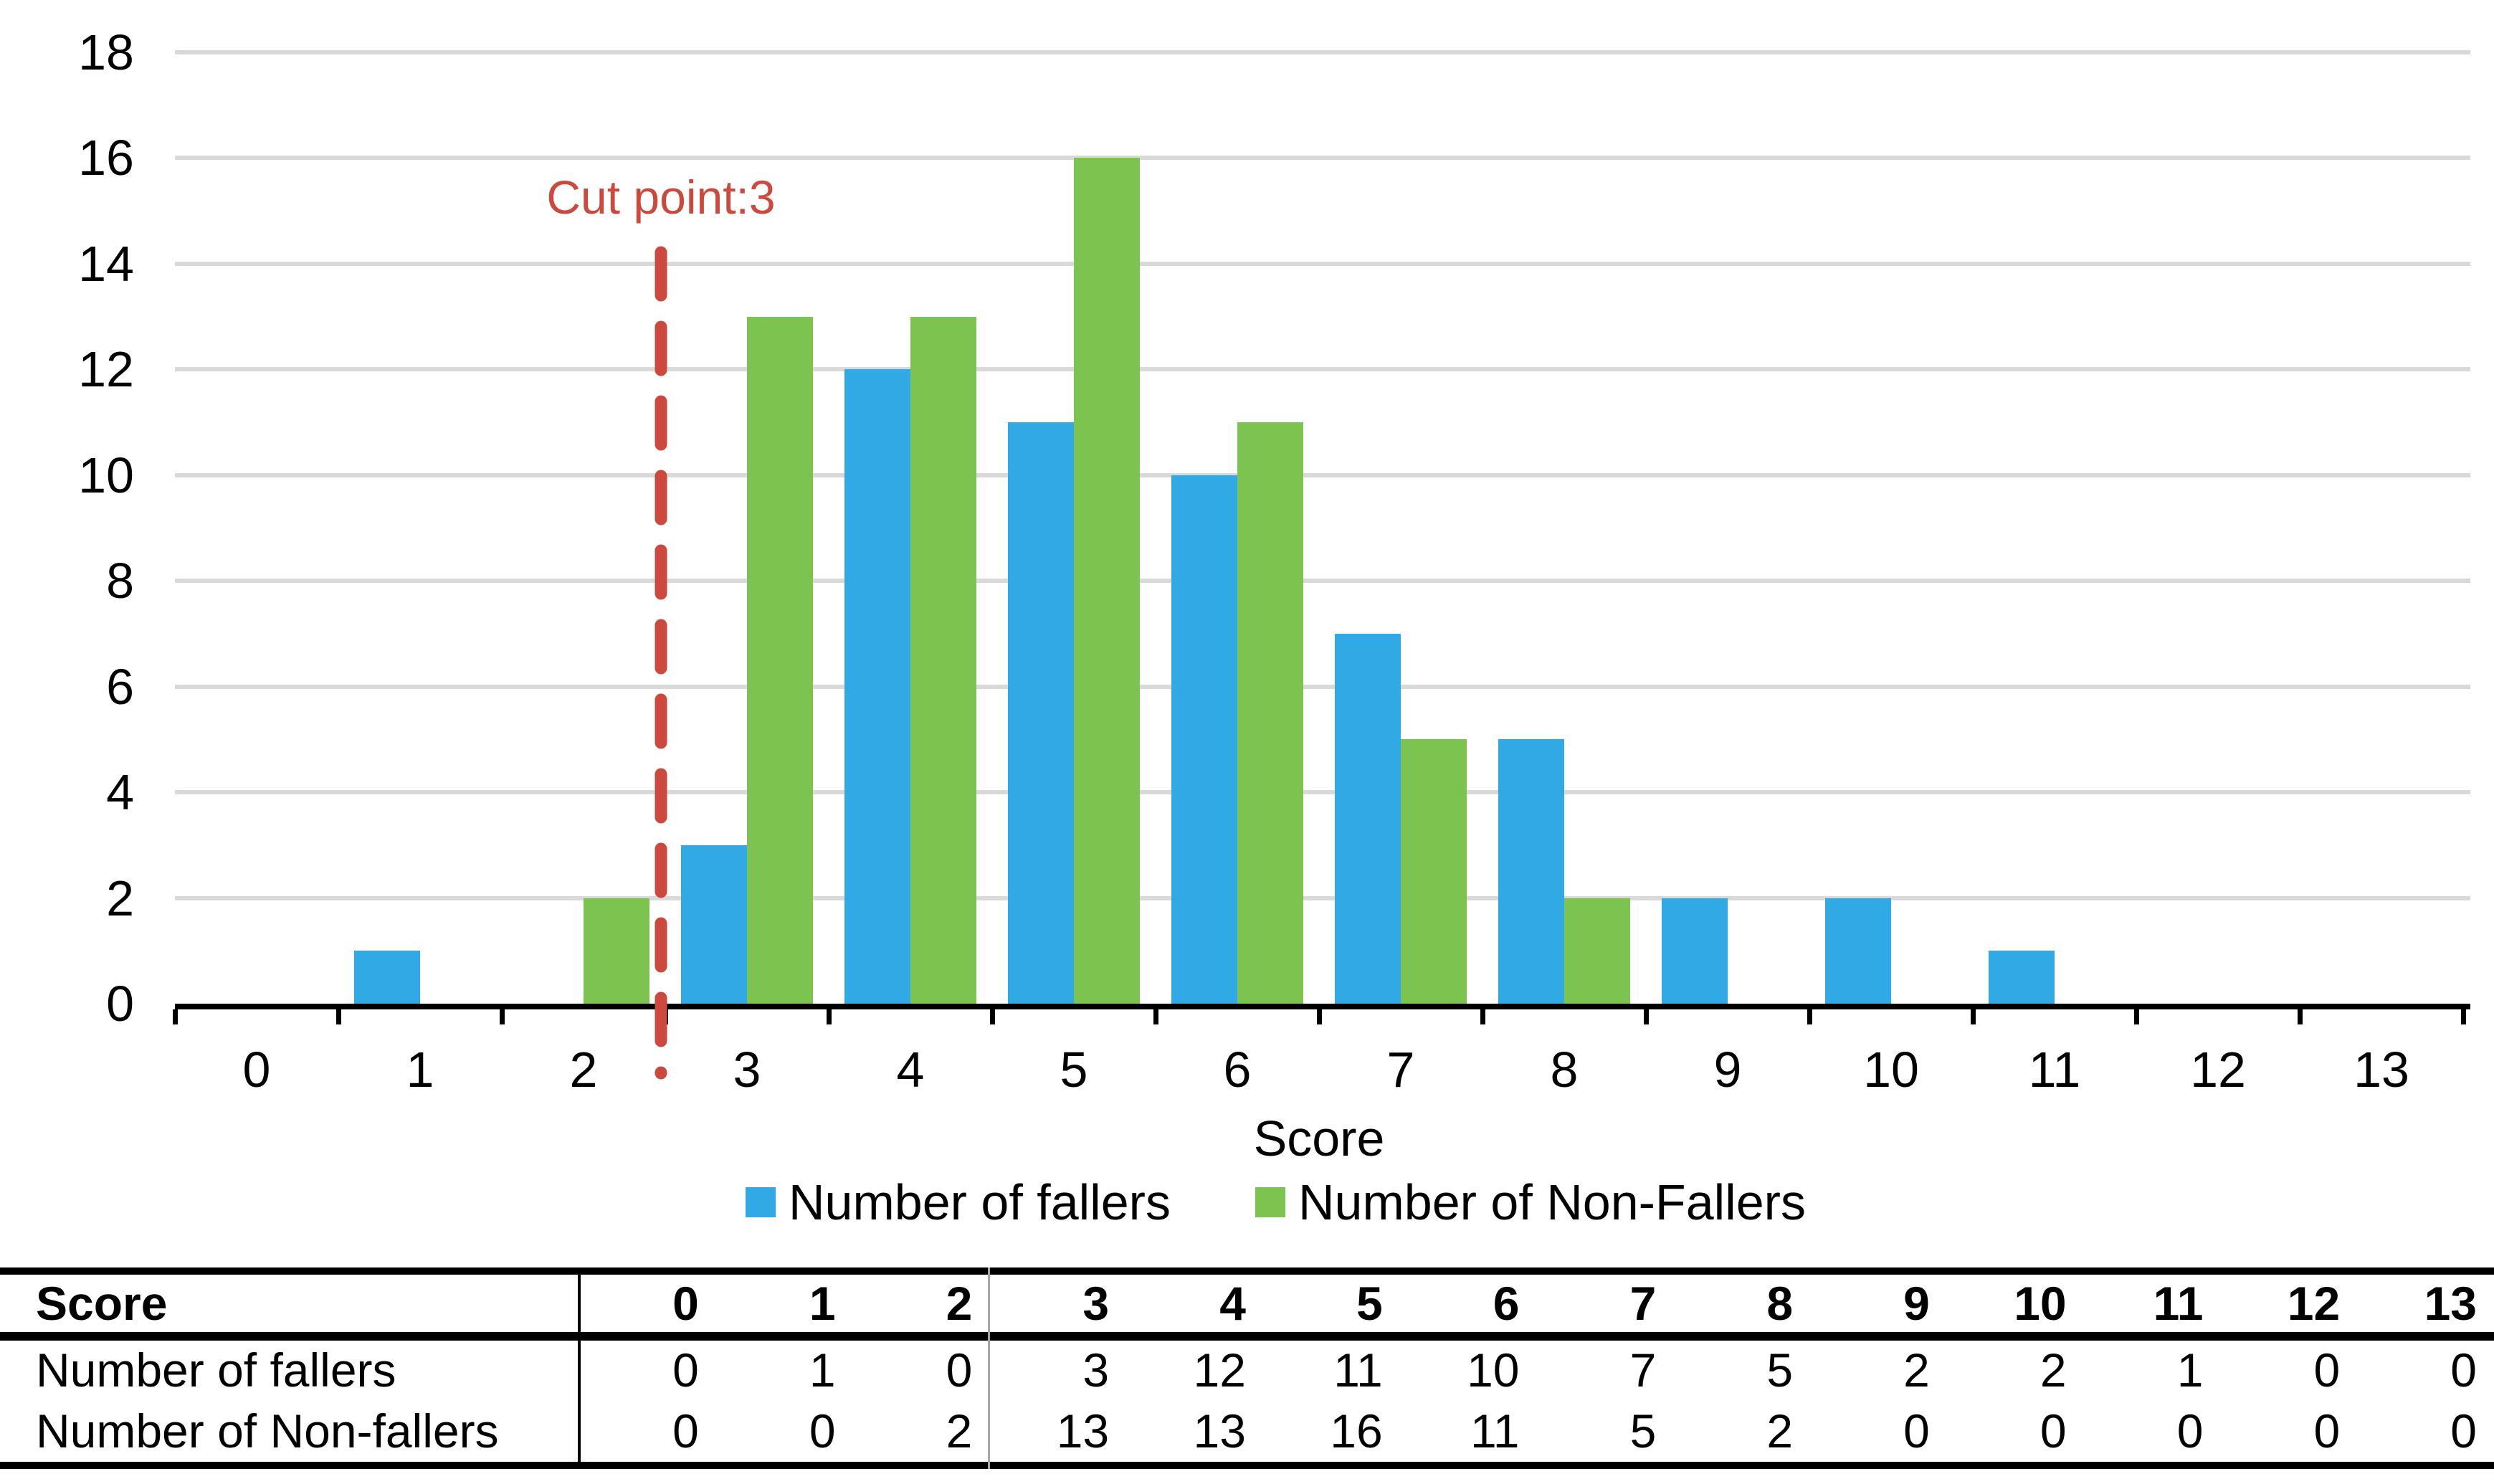  I want to click on y-tick-label-16: 16, so click(106, 158).